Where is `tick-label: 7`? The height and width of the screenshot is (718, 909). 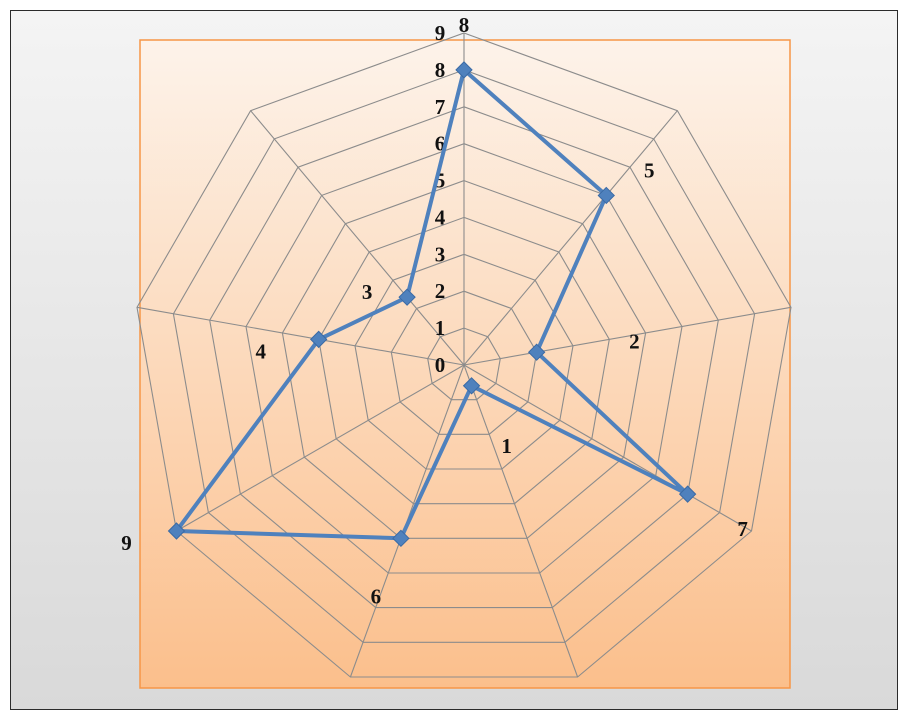
tick-label: 7 is located at coordinates (440, 107).